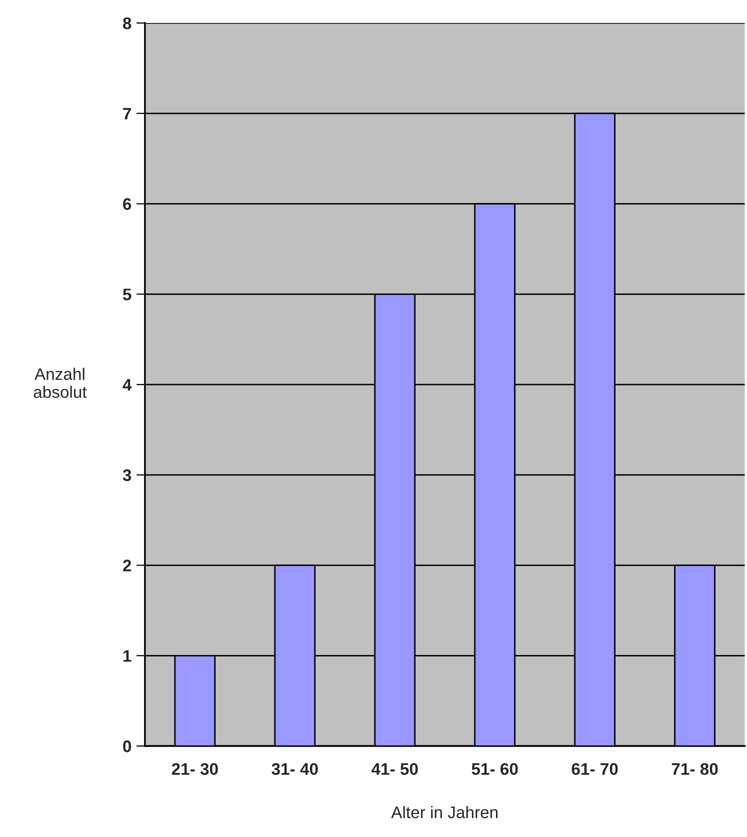 Image resolution: width=747 pixels, height=837 pixels. Describe the element at coordinates (595, 769) in the screenshot. I see `x-tick-label: 61- 70` at that location.